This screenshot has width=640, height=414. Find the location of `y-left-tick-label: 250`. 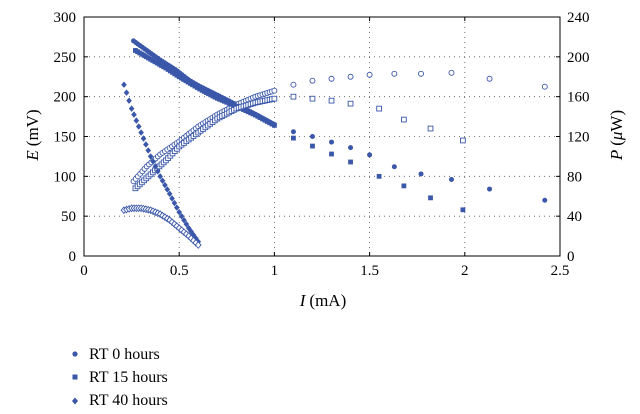

y-left-tick-label: 250 is located at coordinates (65, 58).